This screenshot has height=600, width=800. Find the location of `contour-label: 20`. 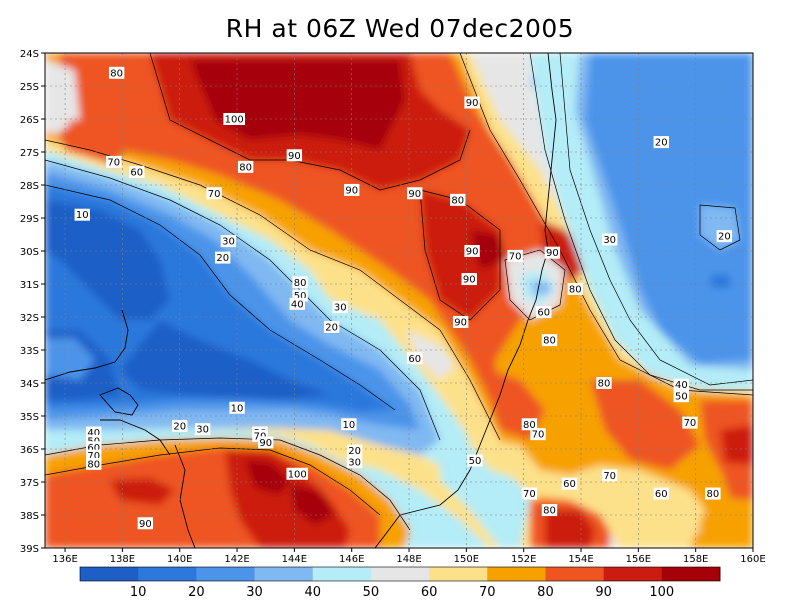

contour-label: 20 is located at coordinates (180, 425).